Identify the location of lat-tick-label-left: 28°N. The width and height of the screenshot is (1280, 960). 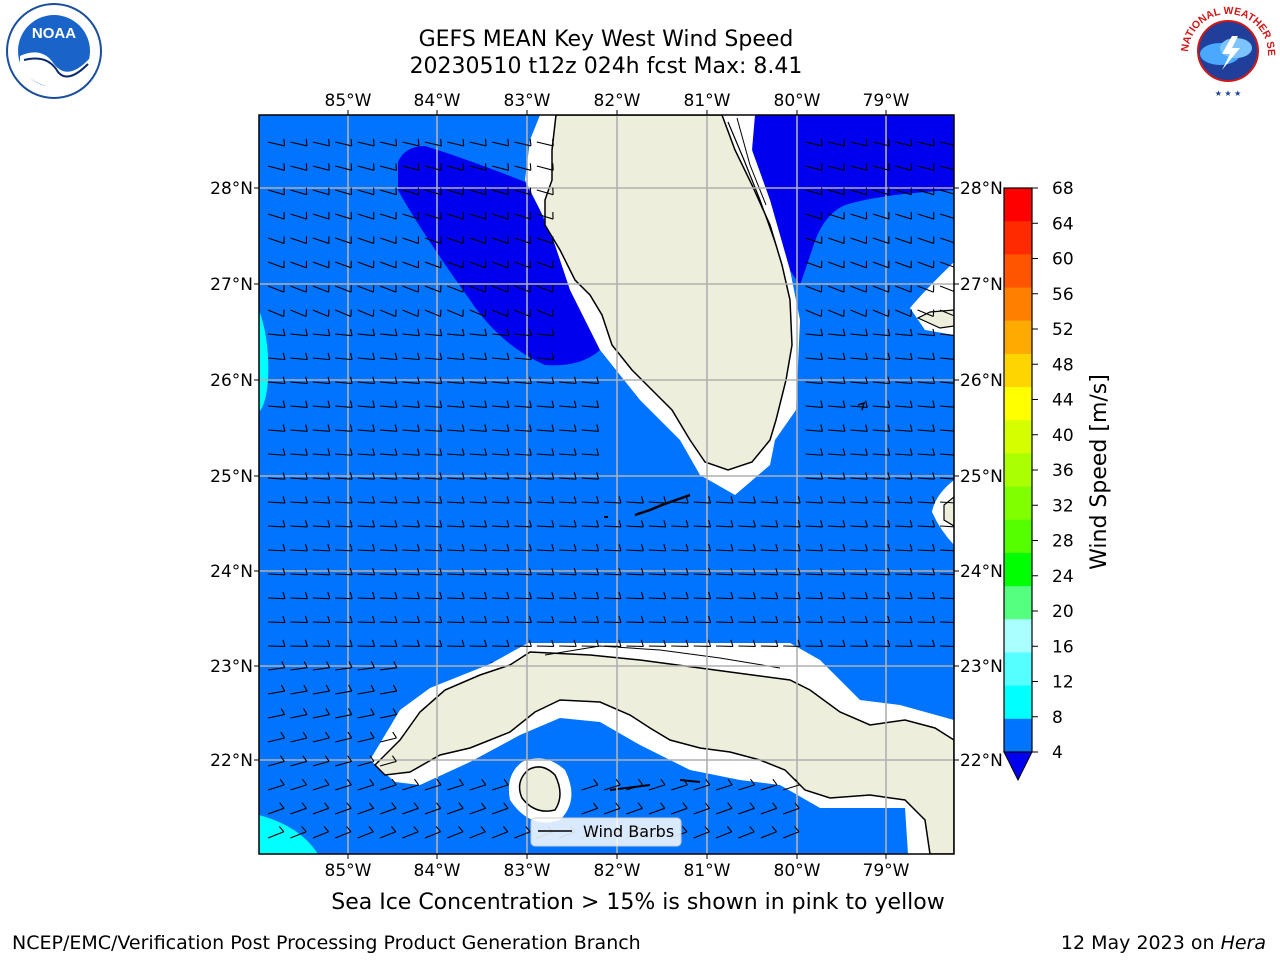
(231, 189).